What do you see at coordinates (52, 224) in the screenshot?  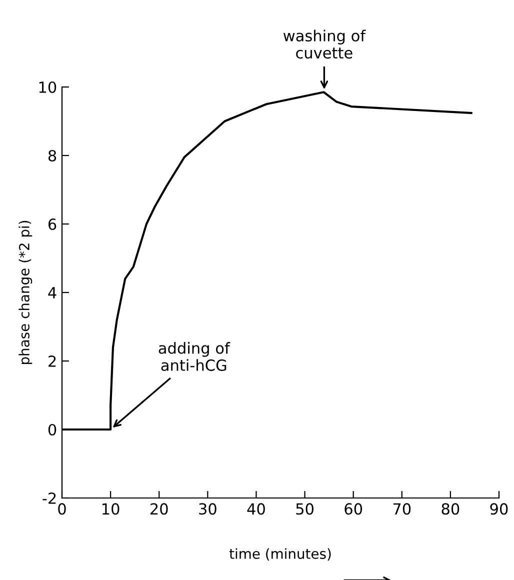 I see `y-tick-label: 6` at bounding box center [52, 224].